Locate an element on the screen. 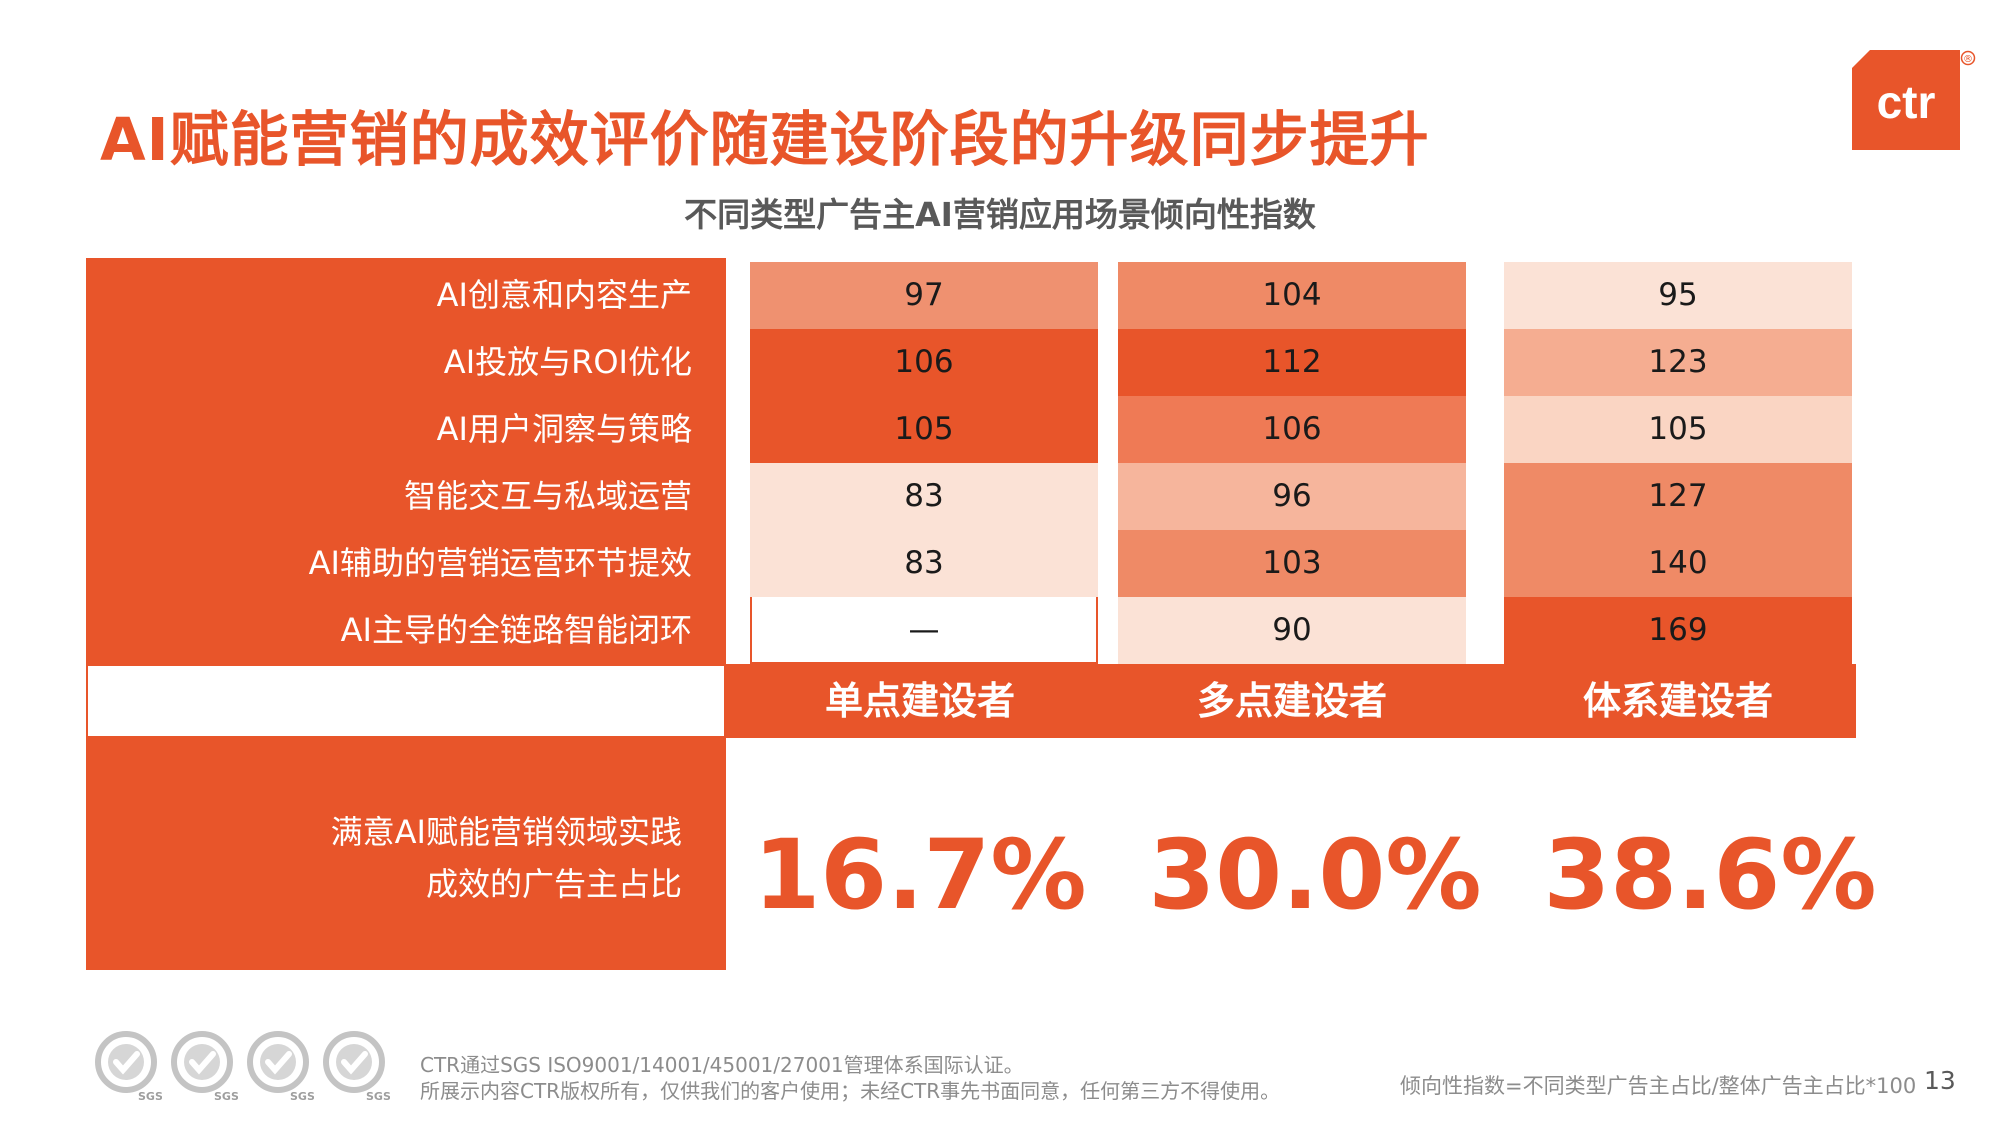  satisfaction-value: 16.7% is located at coordinates (920, 875).